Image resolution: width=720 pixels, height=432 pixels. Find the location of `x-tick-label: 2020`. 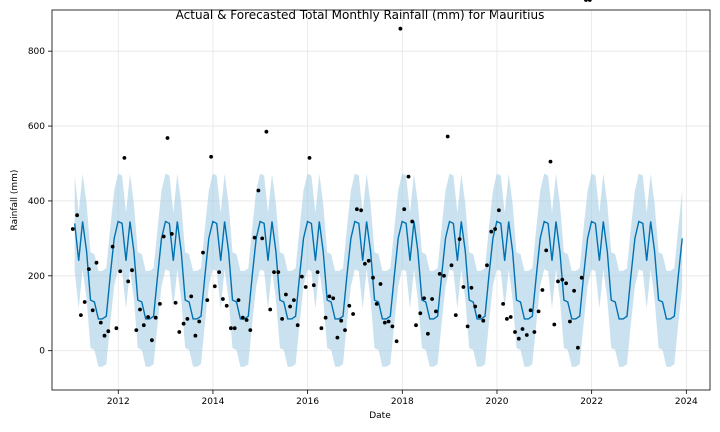

x-tick-label: 2020 is located at coordinates (497, 402).